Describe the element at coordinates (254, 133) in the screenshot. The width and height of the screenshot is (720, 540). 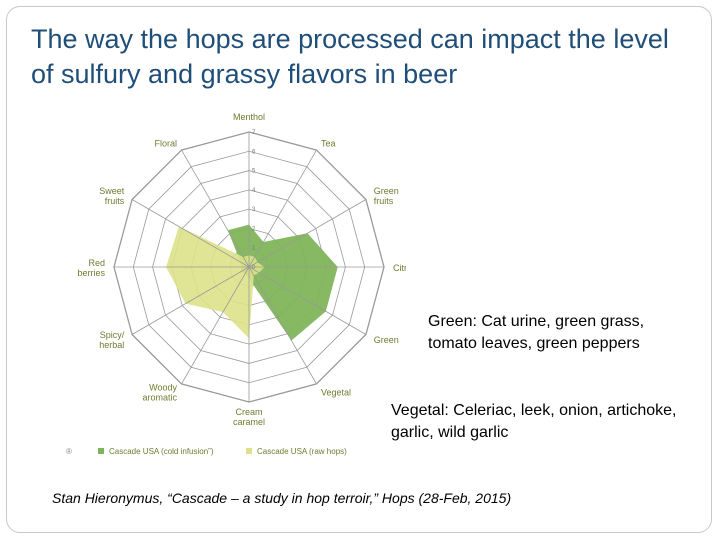
I see `scale-tick-label: 7` at that location.